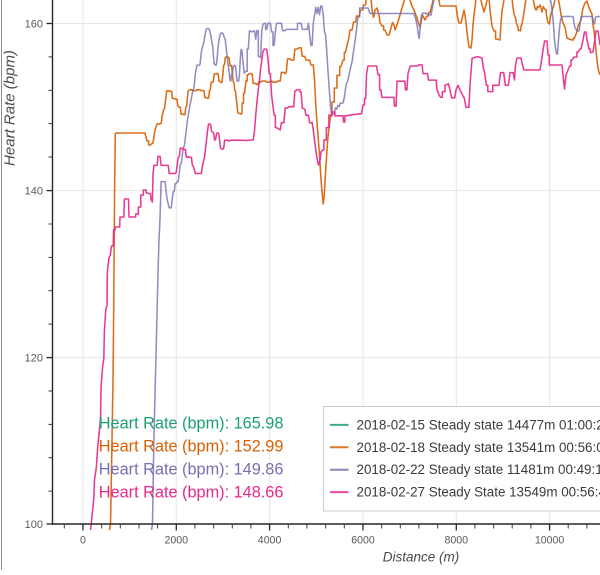 The image size is (600, 575). Describe the element at coordinates (478, 447) in the screenshot. I see `svg-text:2018-02-18 Steady state 13541m: 2018-02-18 Steady state 13541m 00:56:03` at that location.